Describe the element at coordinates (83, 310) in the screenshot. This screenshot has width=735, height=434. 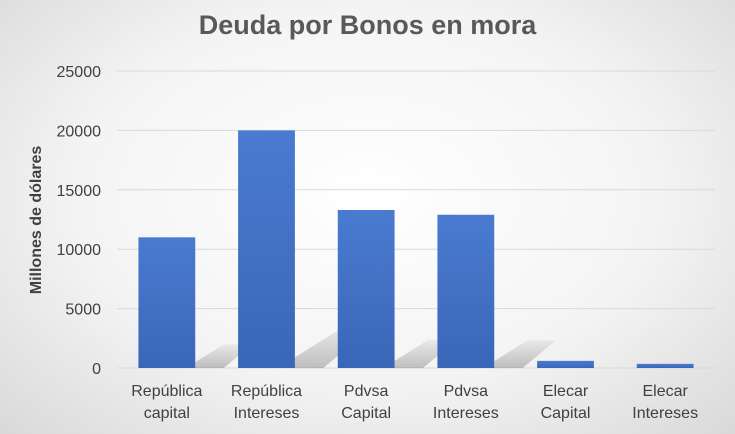
I see `y-tick-label: 5000` at that location.